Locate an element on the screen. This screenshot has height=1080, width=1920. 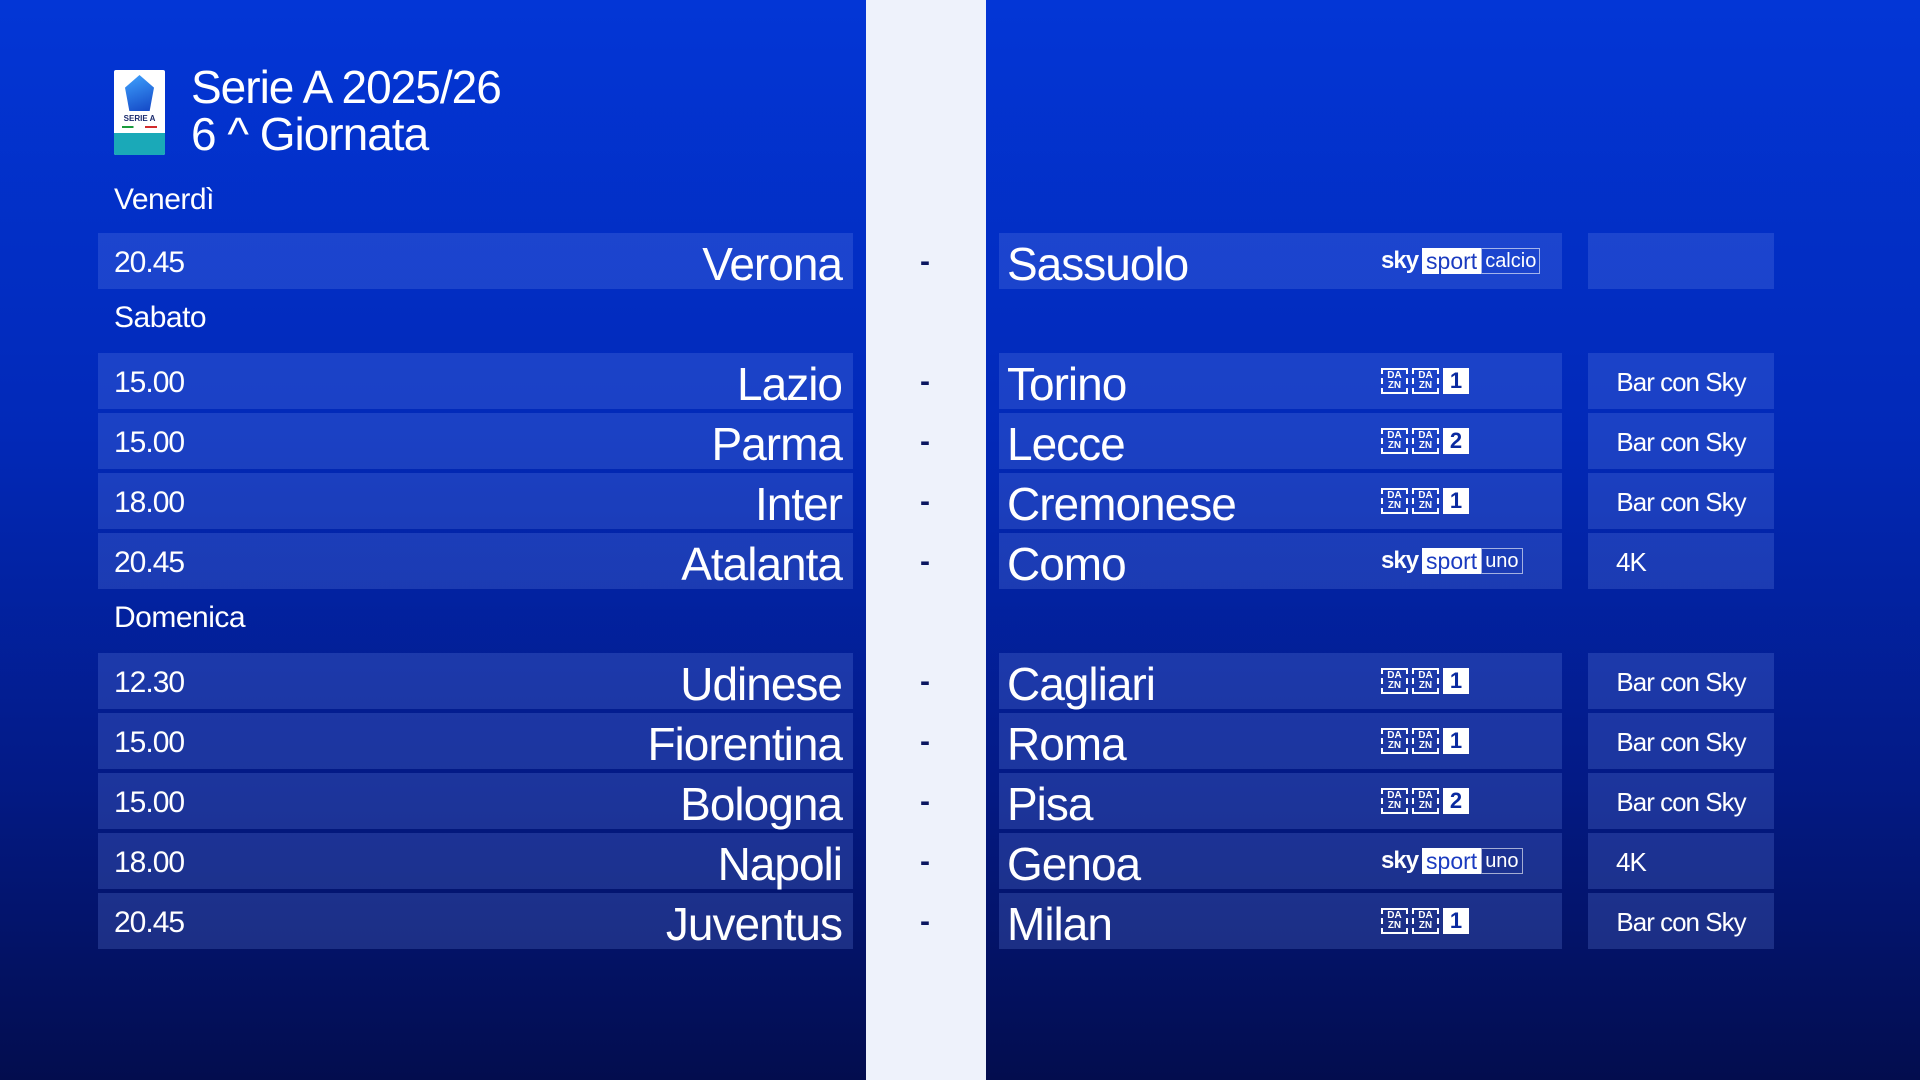
kickoff-time: 12.30 is located at coordinates (149, 682).